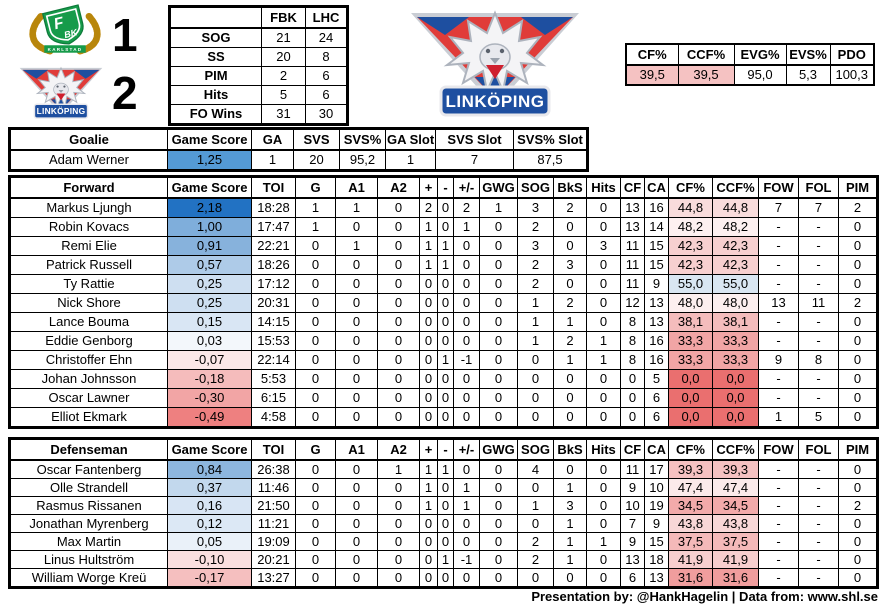  I want to click on cell: SS, so click(215, 57).